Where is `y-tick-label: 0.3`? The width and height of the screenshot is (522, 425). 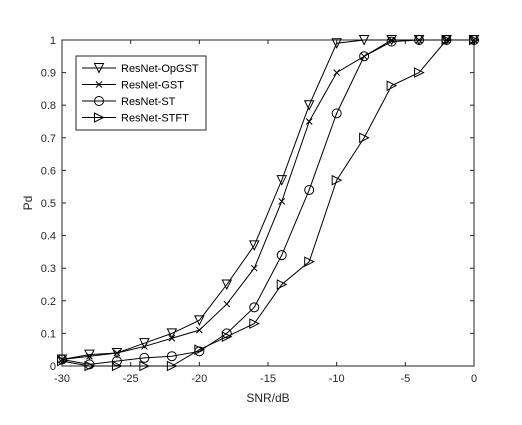
y-tick-label: 0.3 is located at coordinates (48, 269).